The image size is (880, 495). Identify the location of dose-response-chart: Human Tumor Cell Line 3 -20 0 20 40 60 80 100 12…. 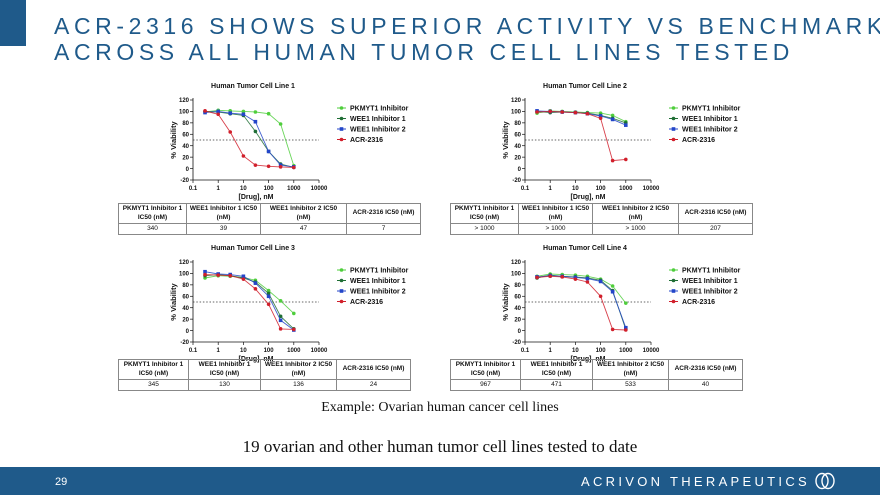
(289, 304).